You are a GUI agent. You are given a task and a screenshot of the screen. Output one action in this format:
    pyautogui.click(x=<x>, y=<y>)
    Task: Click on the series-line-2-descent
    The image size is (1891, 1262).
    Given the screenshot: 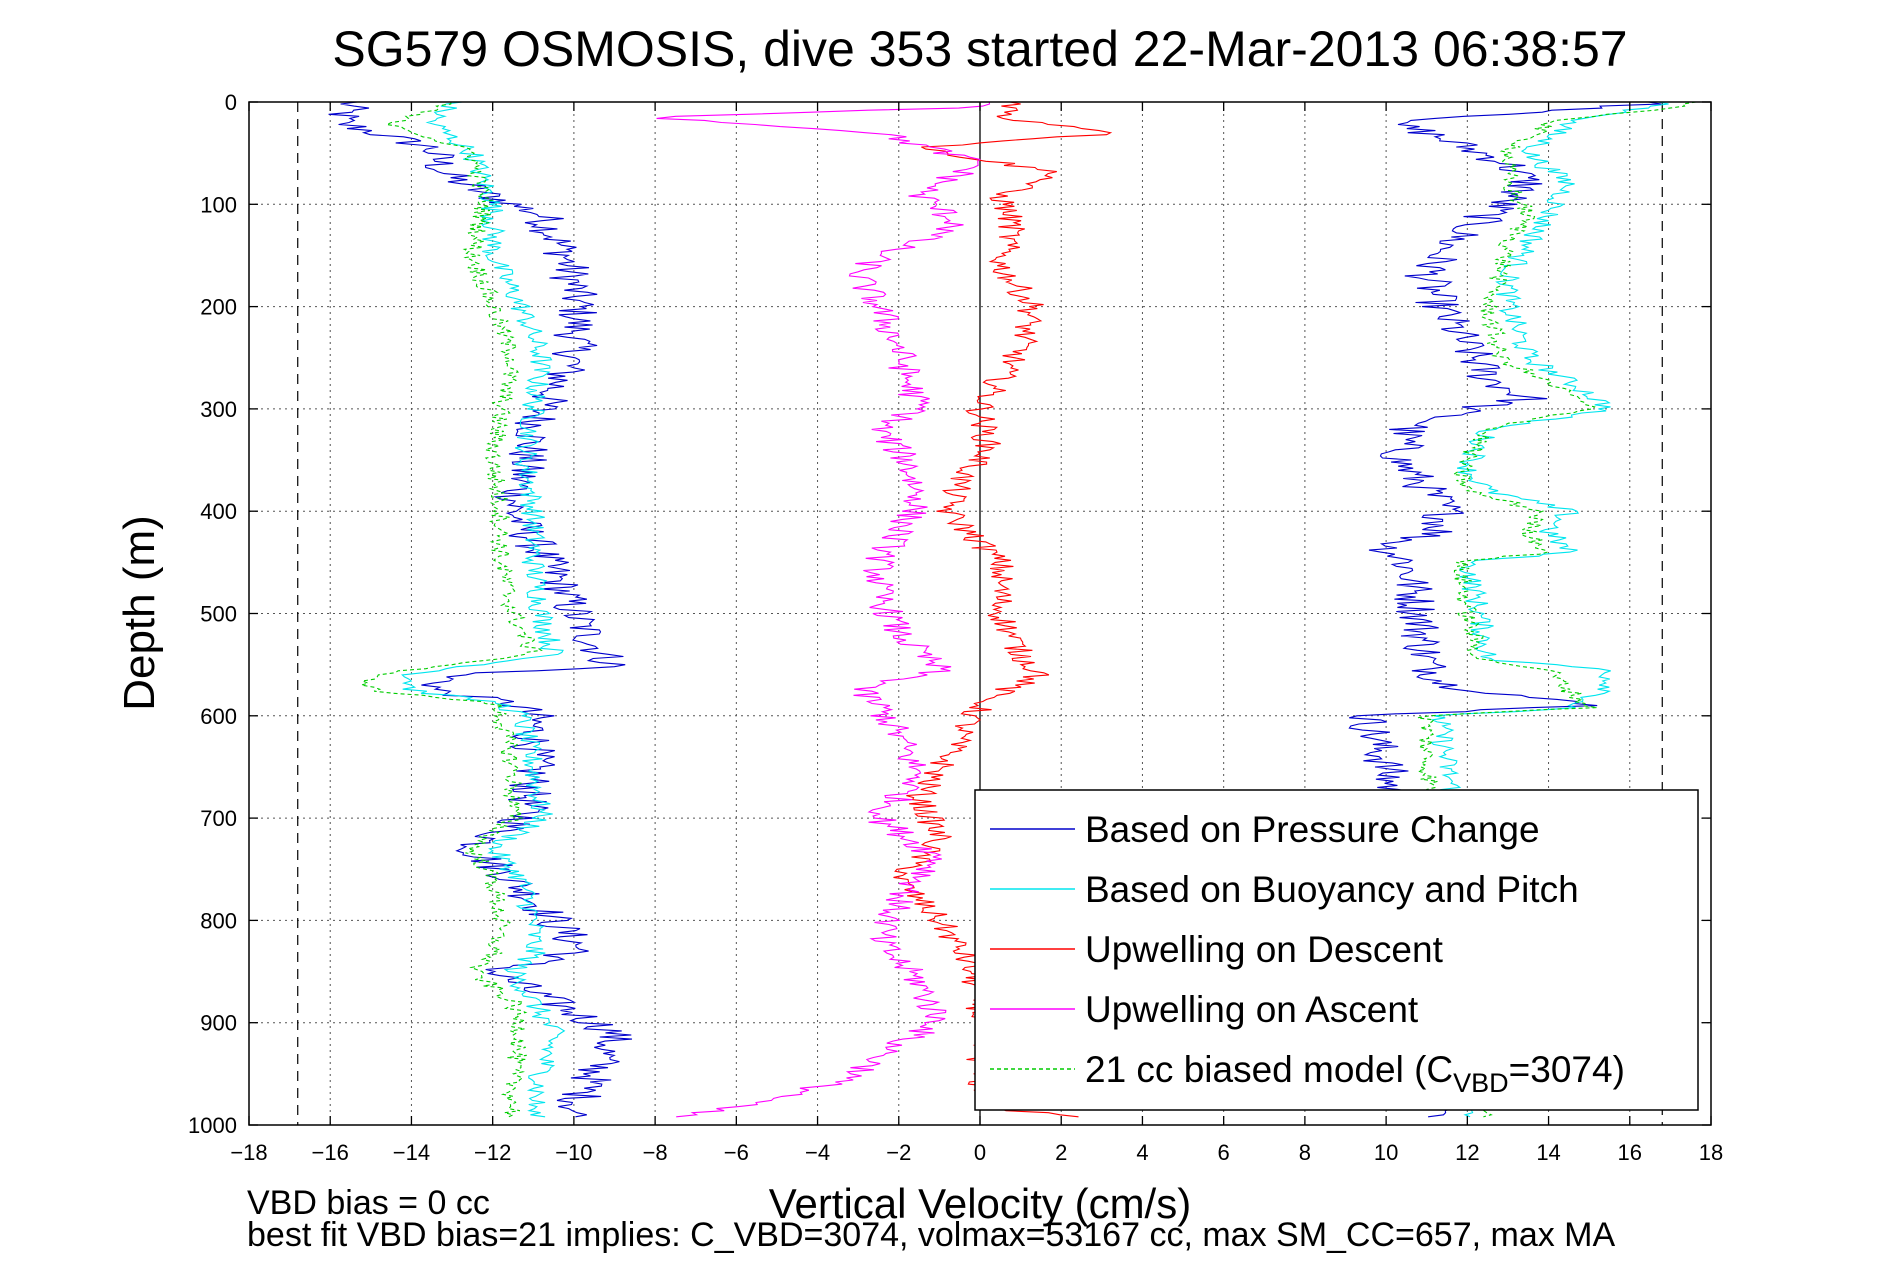 What is the action you would take?
    pyautogui.click(x=483, y=609)
    